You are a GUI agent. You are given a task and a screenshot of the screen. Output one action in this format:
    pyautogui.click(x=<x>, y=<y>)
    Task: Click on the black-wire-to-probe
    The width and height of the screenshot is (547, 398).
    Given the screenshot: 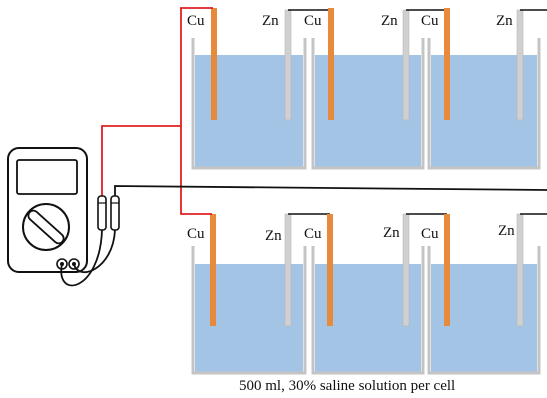 What is the action you would take?
    pyautogui.click(x=330, y=191)
    